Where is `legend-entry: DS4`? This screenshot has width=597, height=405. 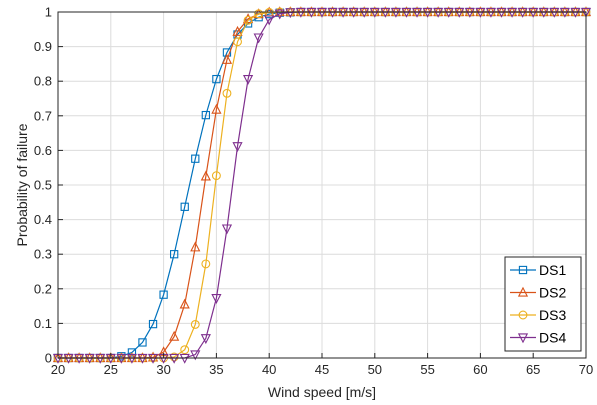
legend-entry: DS4 is located at coordinates (538, 338).